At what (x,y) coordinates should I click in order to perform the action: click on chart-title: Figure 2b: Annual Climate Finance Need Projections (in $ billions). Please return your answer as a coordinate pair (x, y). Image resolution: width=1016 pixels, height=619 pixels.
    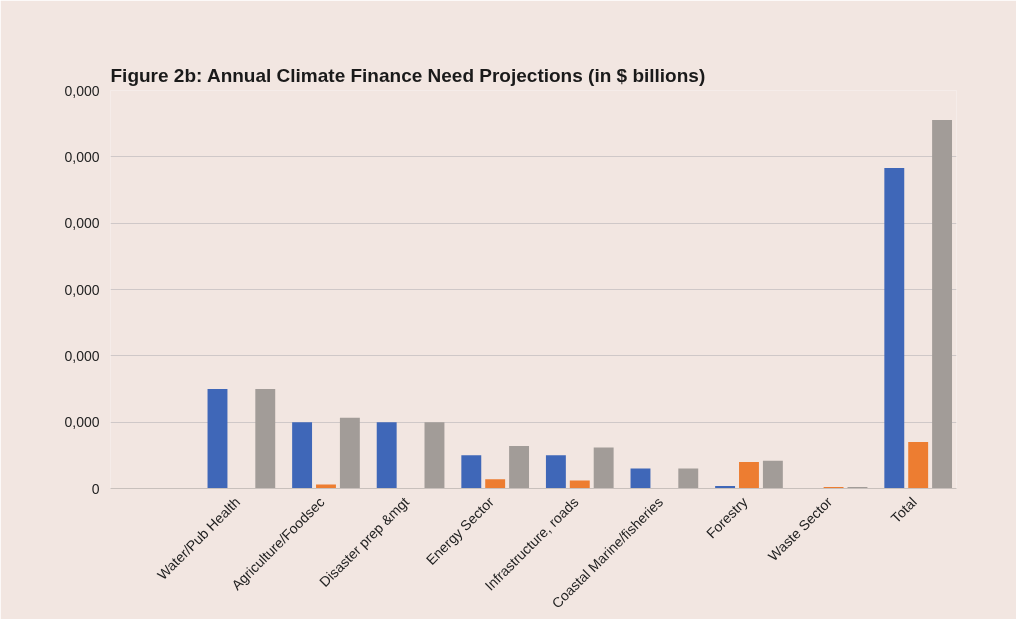
    Looking at the image, I should click on (408, 75).